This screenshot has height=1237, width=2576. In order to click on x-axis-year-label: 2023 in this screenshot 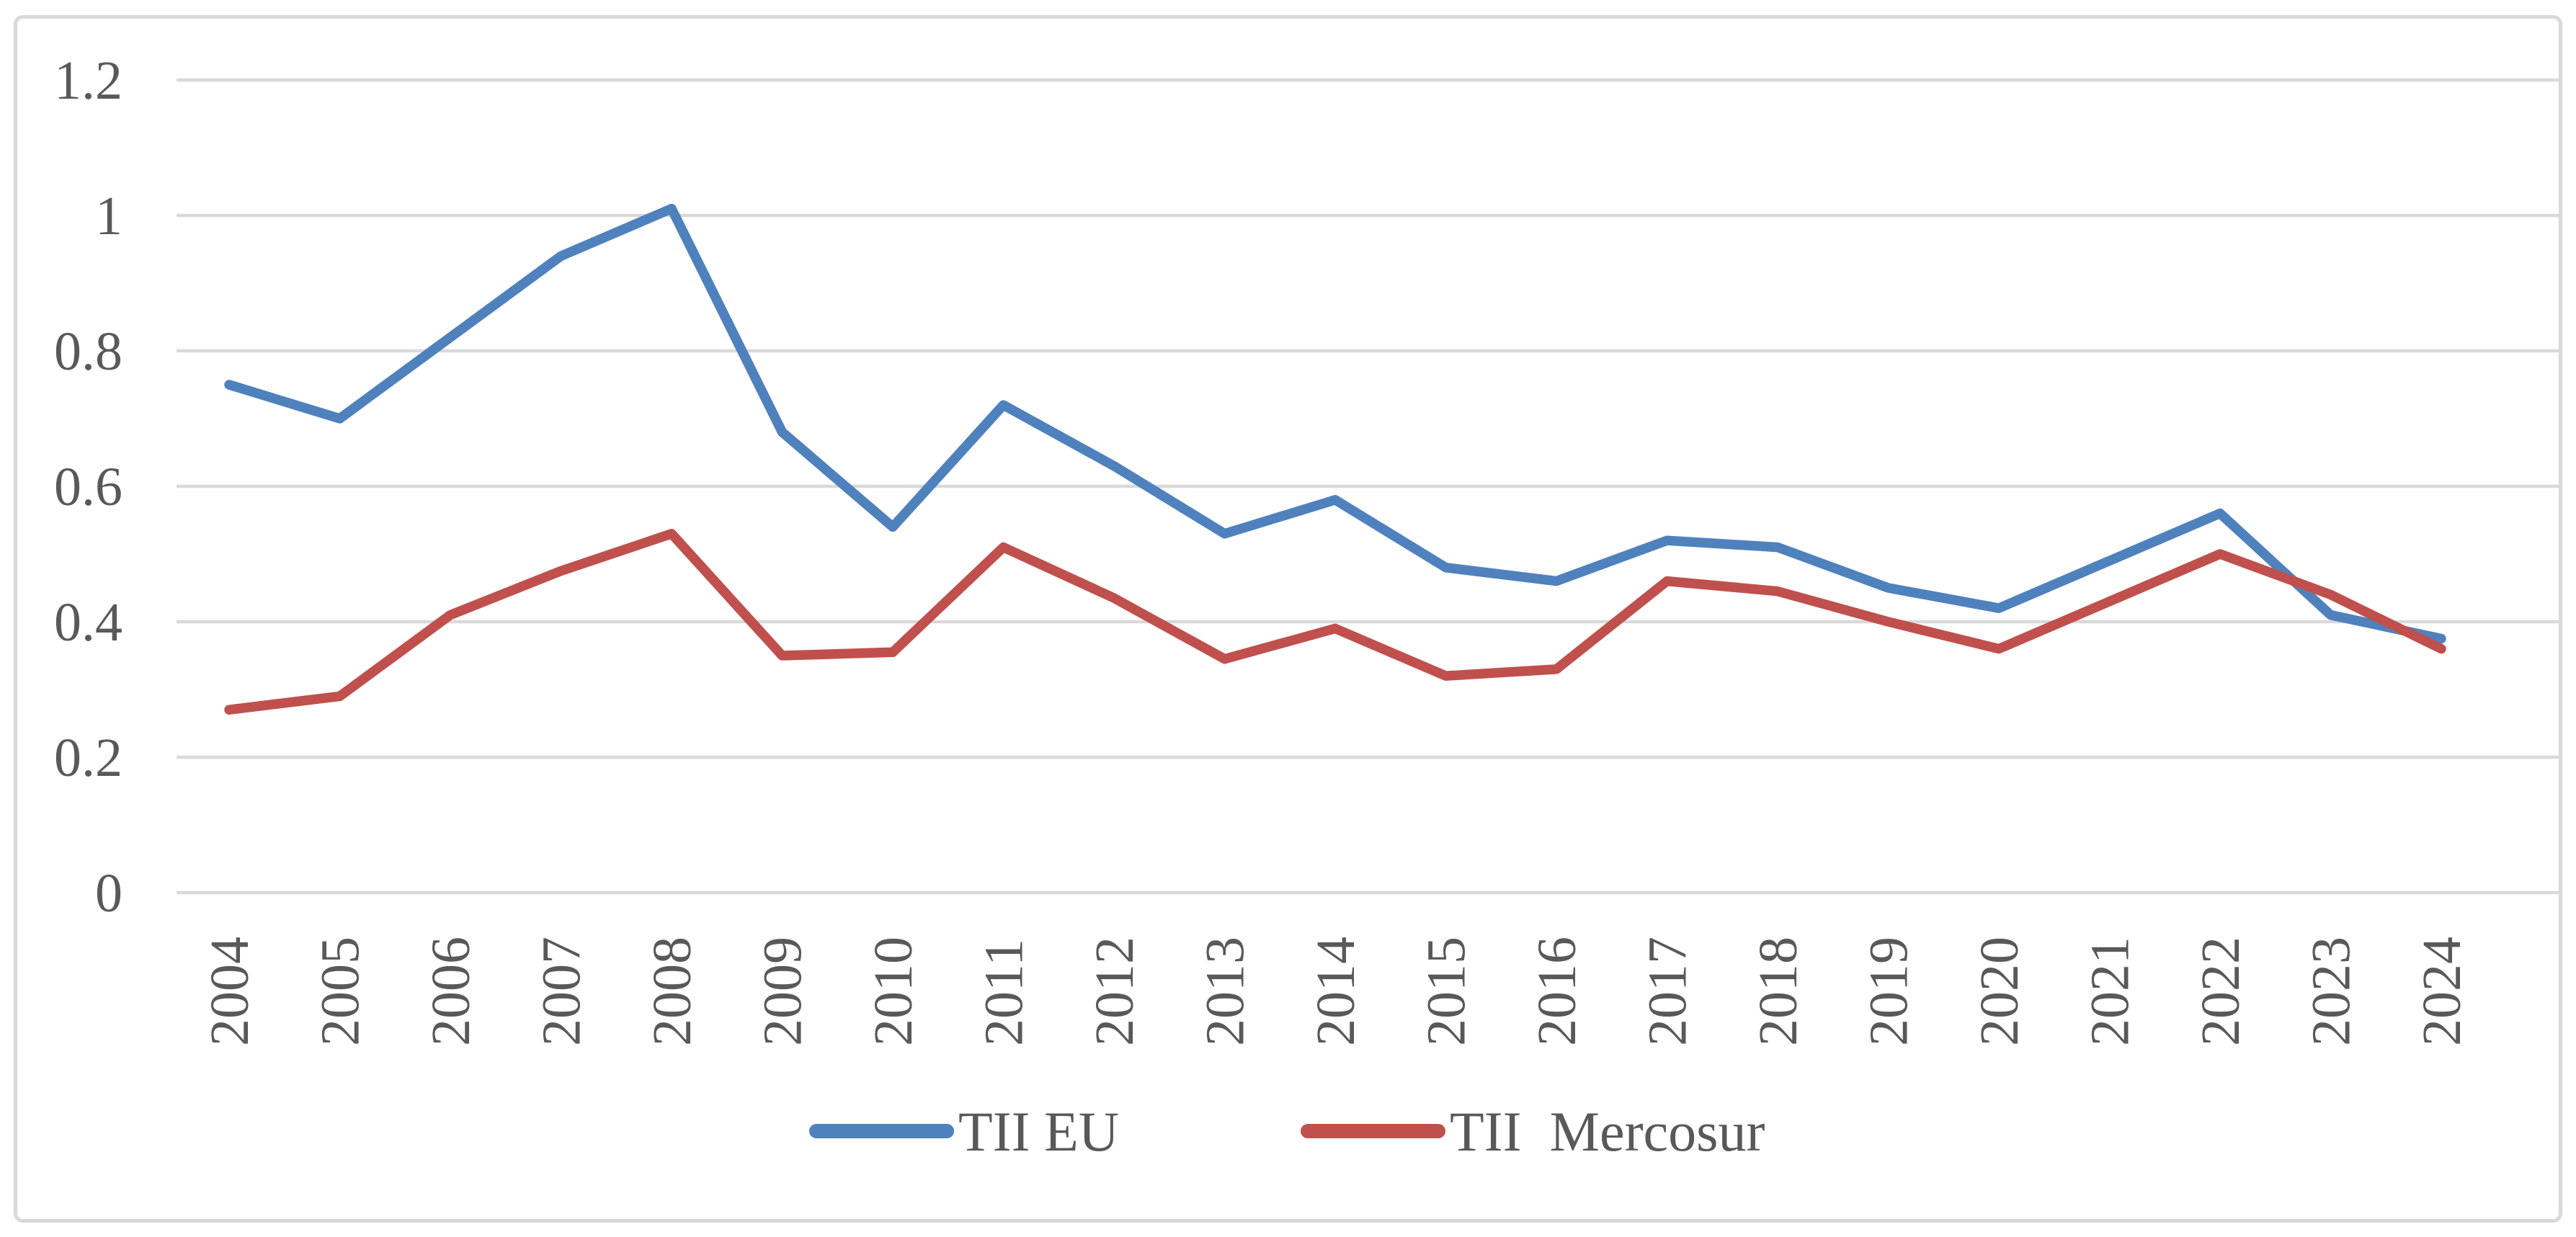, I will do `click(2331, 991)`.